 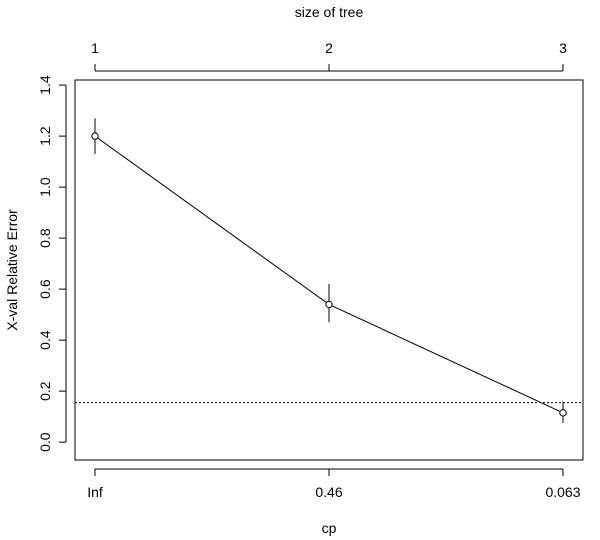 I want to click on top-tick-label: 1, so click(x=95, y=48).